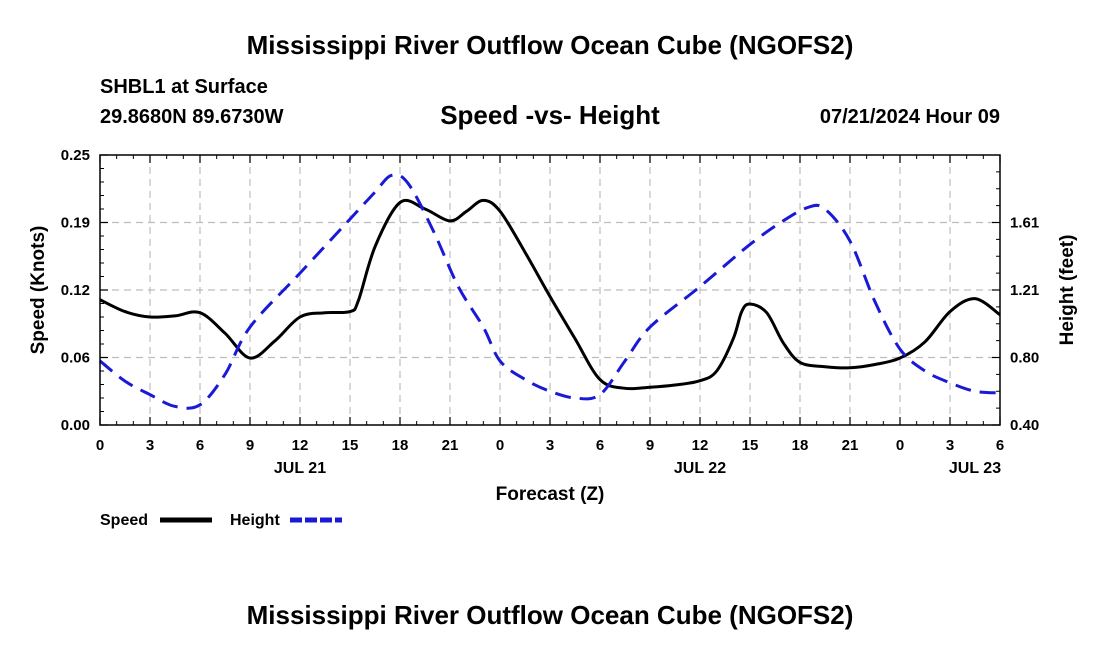 Image resolution: width=1100 pixels, height=650 pixels. What do you see at coordinates (700, 468) in the screenshot?
I see `x-day-label: JUL 22` at bounding box center [700, 468].